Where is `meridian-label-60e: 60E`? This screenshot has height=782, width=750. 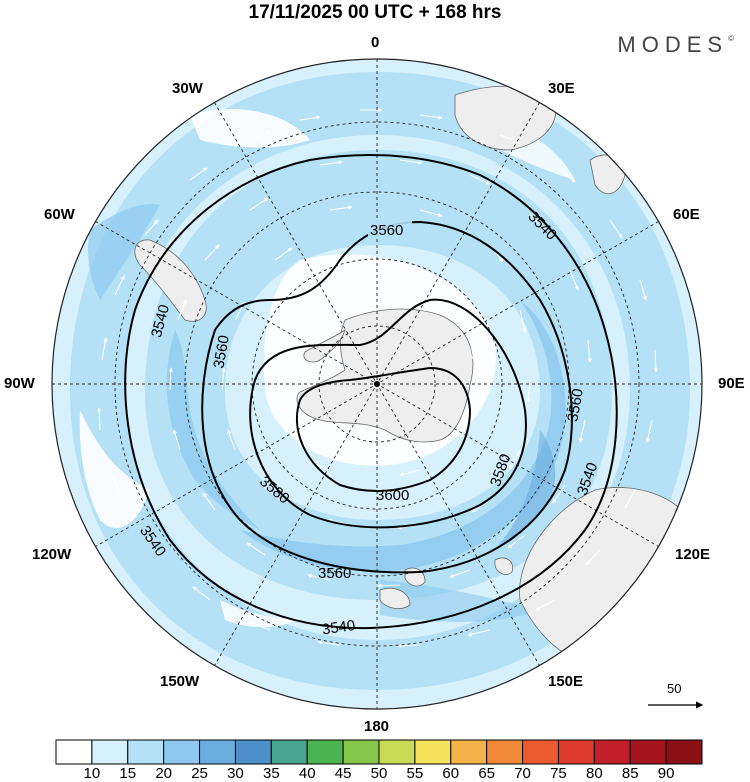
meridian-label-60e: 60E is located at coordinates (686, 214).